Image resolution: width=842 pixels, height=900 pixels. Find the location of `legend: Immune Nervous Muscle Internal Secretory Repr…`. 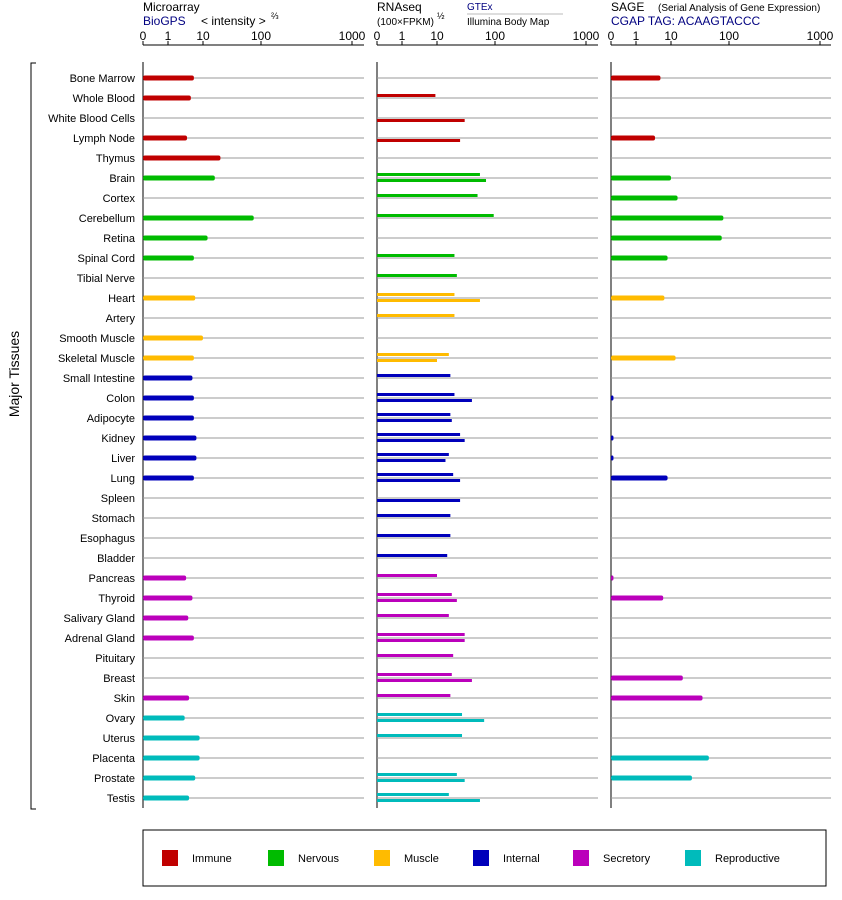

legend: Immune Nervous Muscle Internal Secretory Repr… is located at coordinates (471, 858).